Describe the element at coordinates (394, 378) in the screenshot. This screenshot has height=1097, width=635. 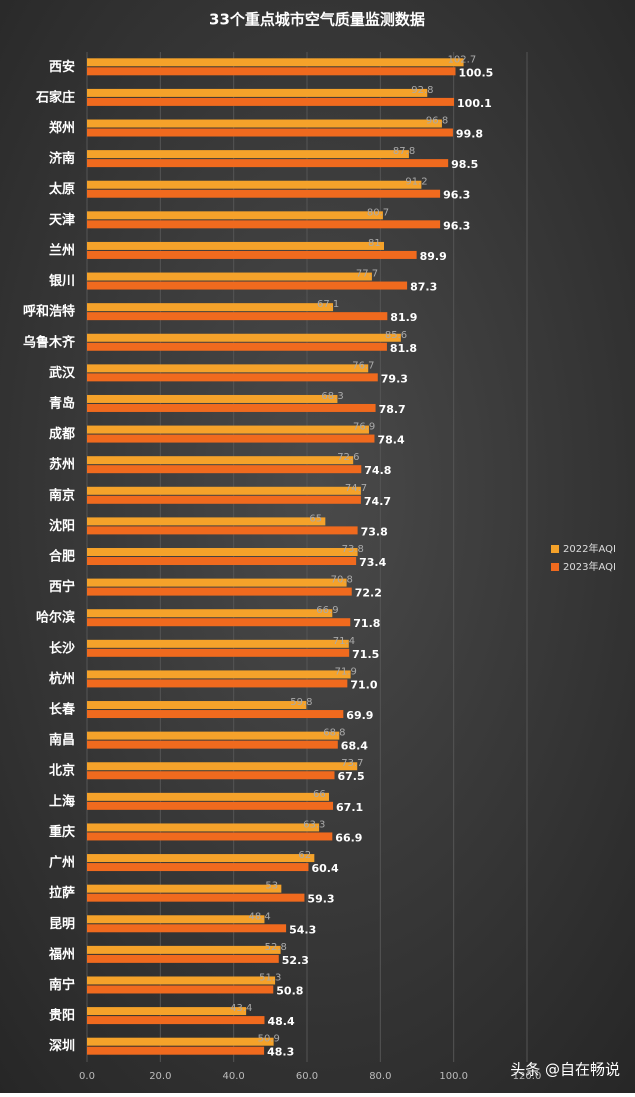
I see `data-label: 79.3` at that location.